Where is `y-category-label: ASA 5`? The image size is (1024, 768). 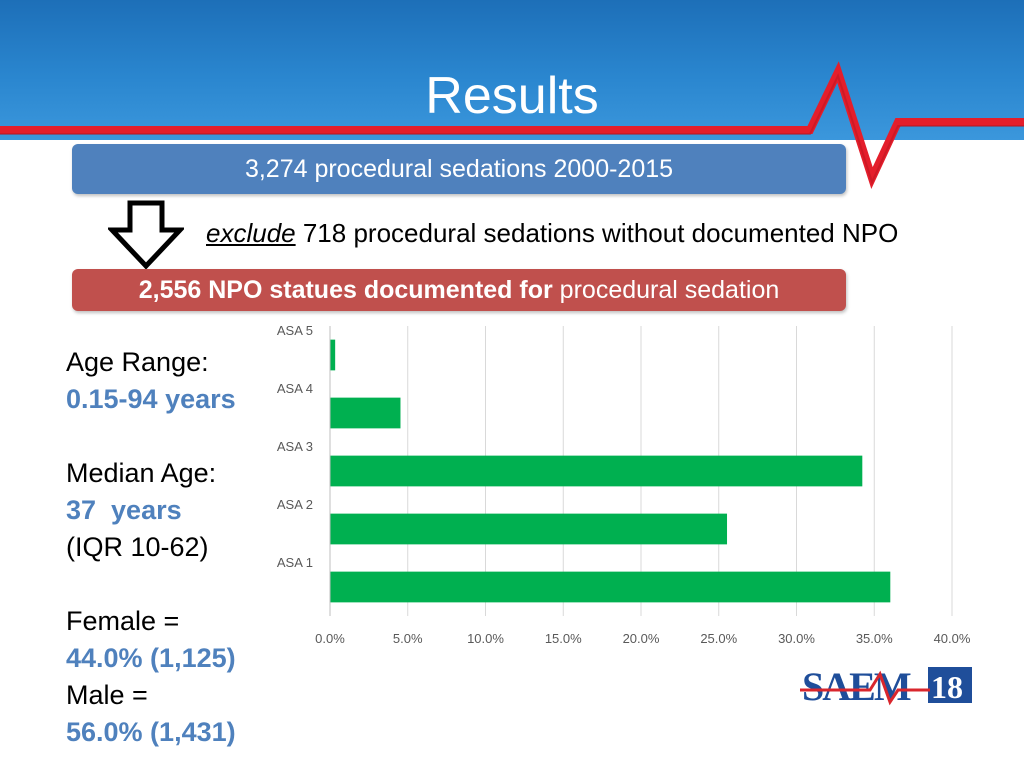 y-category-label: ASA 5 is located at coordinates (295, 330).